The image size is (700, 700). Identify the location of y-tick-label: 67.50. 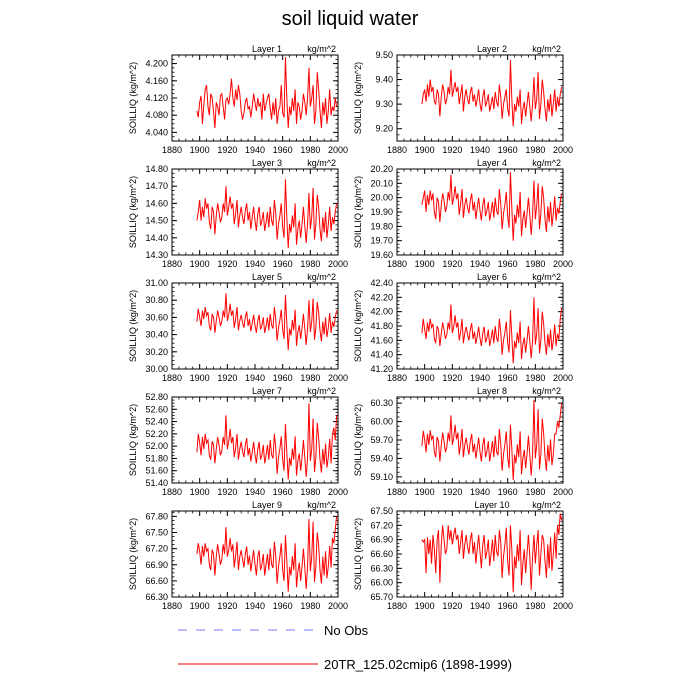
(381, 511).